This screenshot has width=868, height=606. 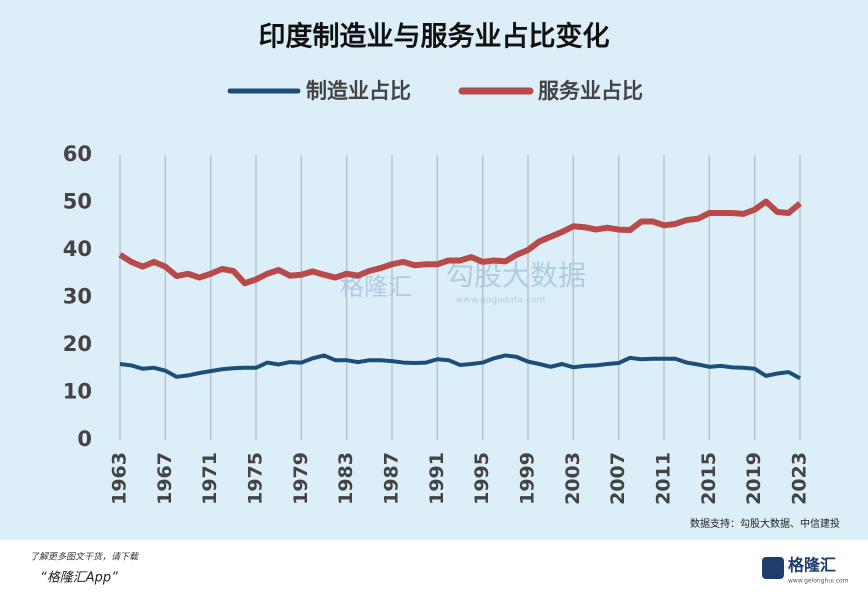 What do you see at coordinates (573, 478) in the screenshot?
I see `x-tick-label: 2003` at bounding box center [573, 478].